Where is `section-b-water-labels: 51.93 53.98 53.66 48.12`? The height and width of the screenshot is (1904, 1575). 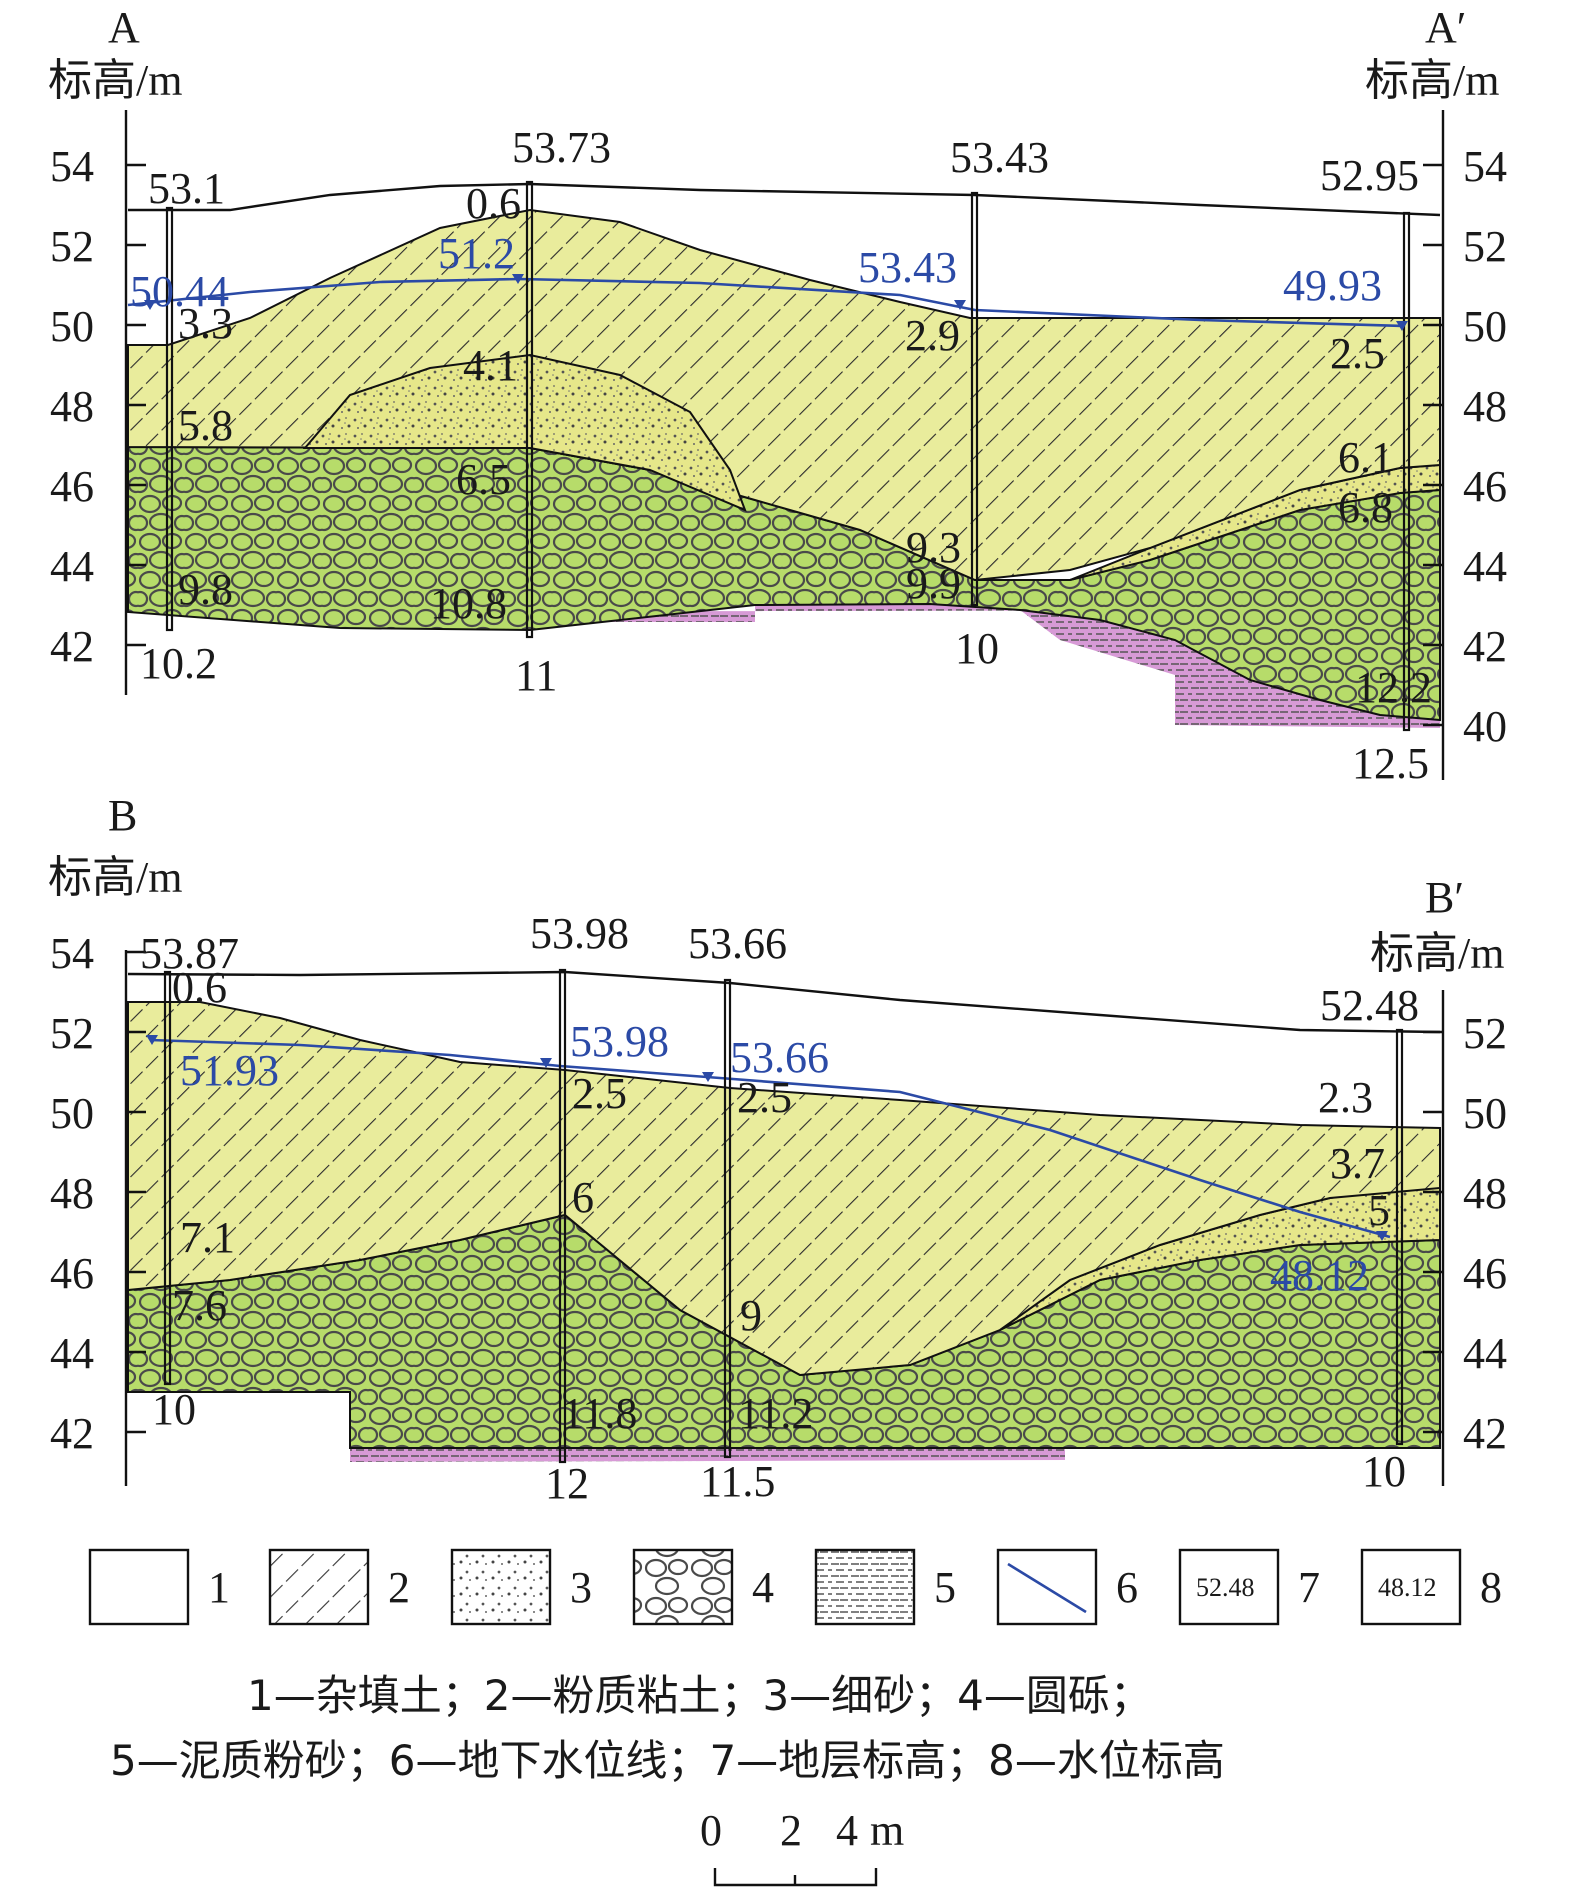 section-b-water-labels: 51.93 53.98 53.66 48.12 is located at coordinates (774, 1158).